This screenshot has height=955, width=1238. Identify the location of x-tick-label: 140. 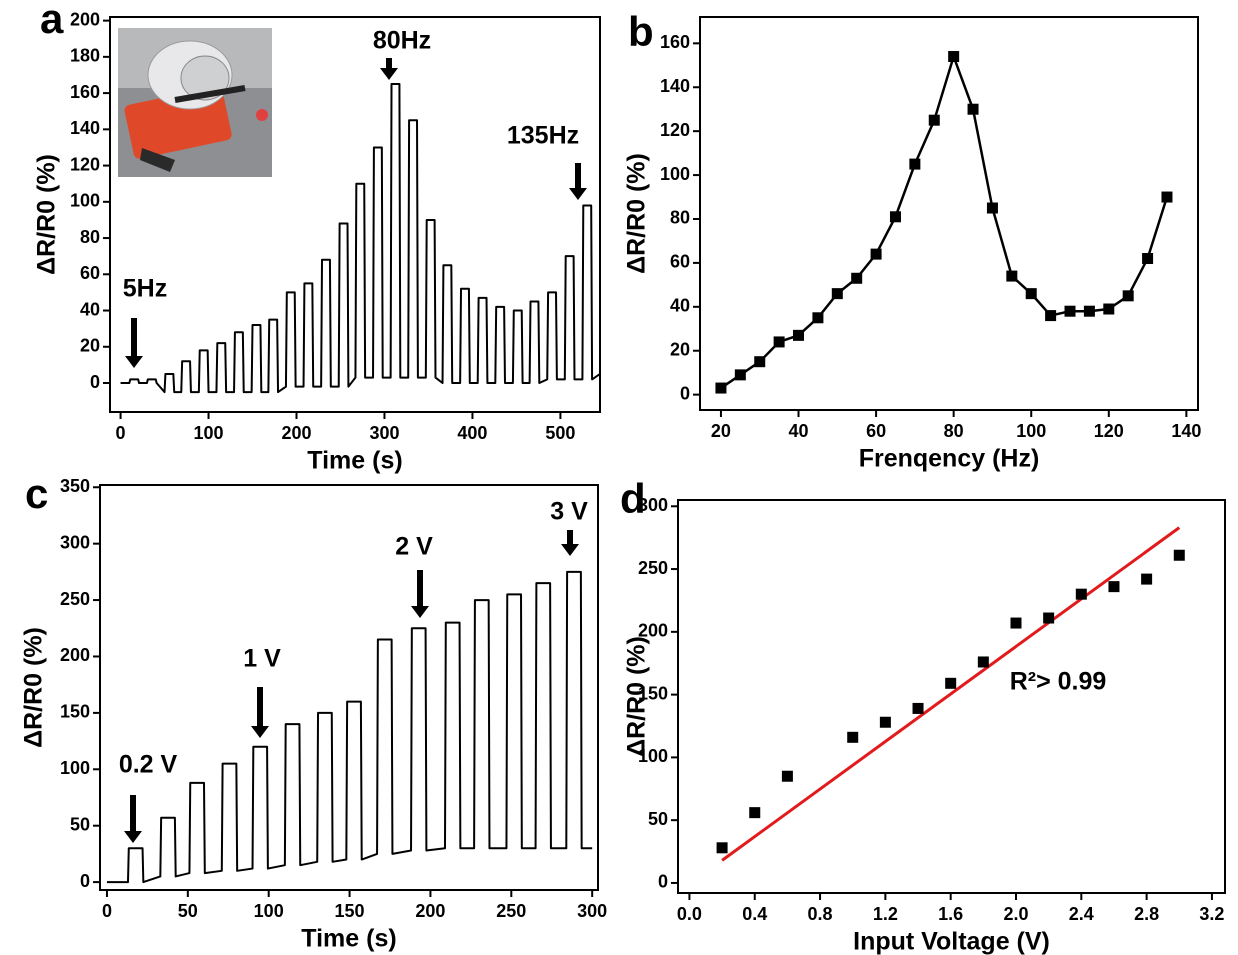
(1186, 431).